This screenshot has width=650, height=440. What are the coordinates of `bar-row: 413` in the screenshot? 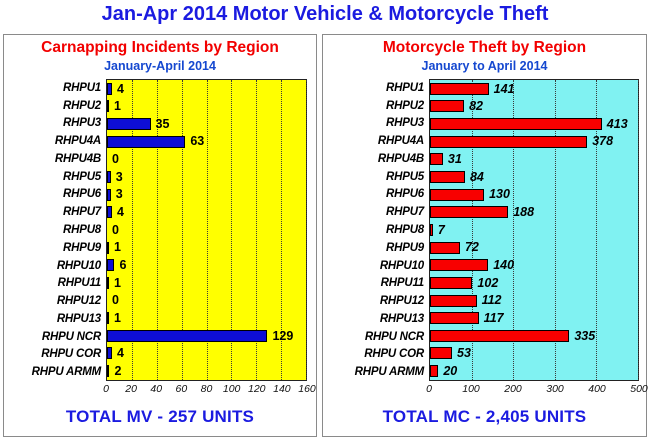 It's located at (534, 124).